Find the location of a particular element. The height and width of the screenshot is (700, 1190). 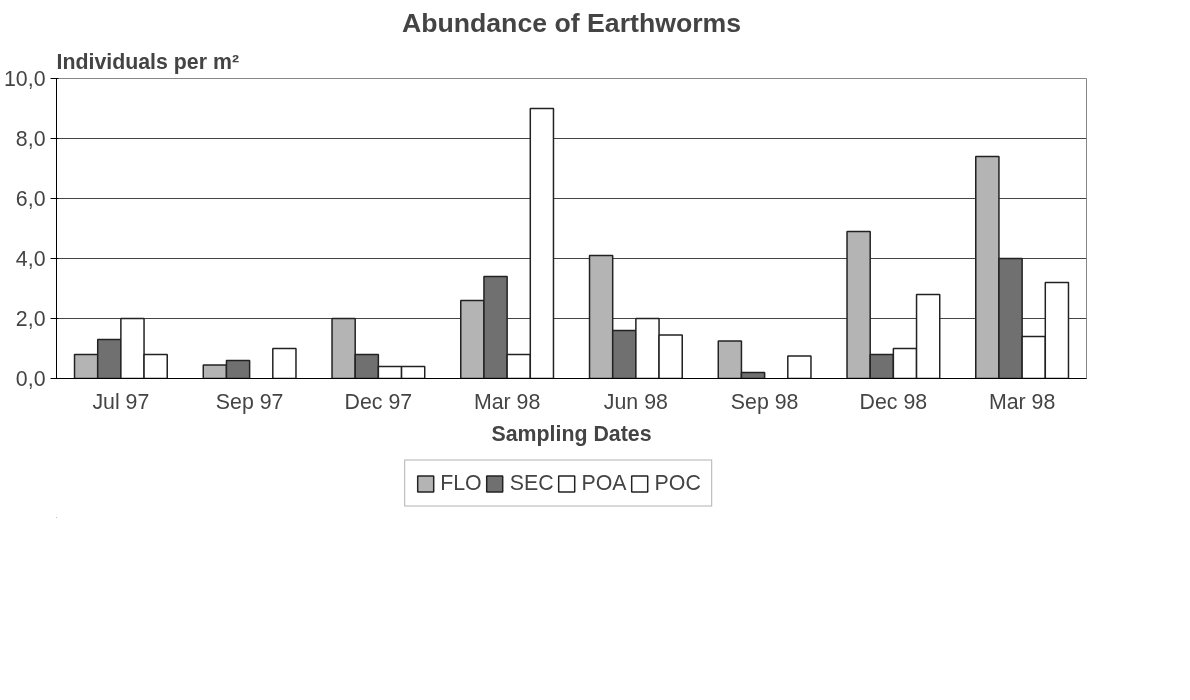

legend-label: POA is located at coordinates (604, 483).